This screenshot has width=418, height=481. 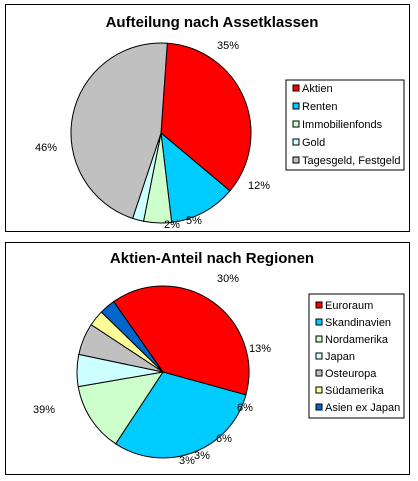 What do you see at coordinates (319, 305) in the screenshot?
I see `legend-swatch-euroraum` at bounding box center [319, 305].